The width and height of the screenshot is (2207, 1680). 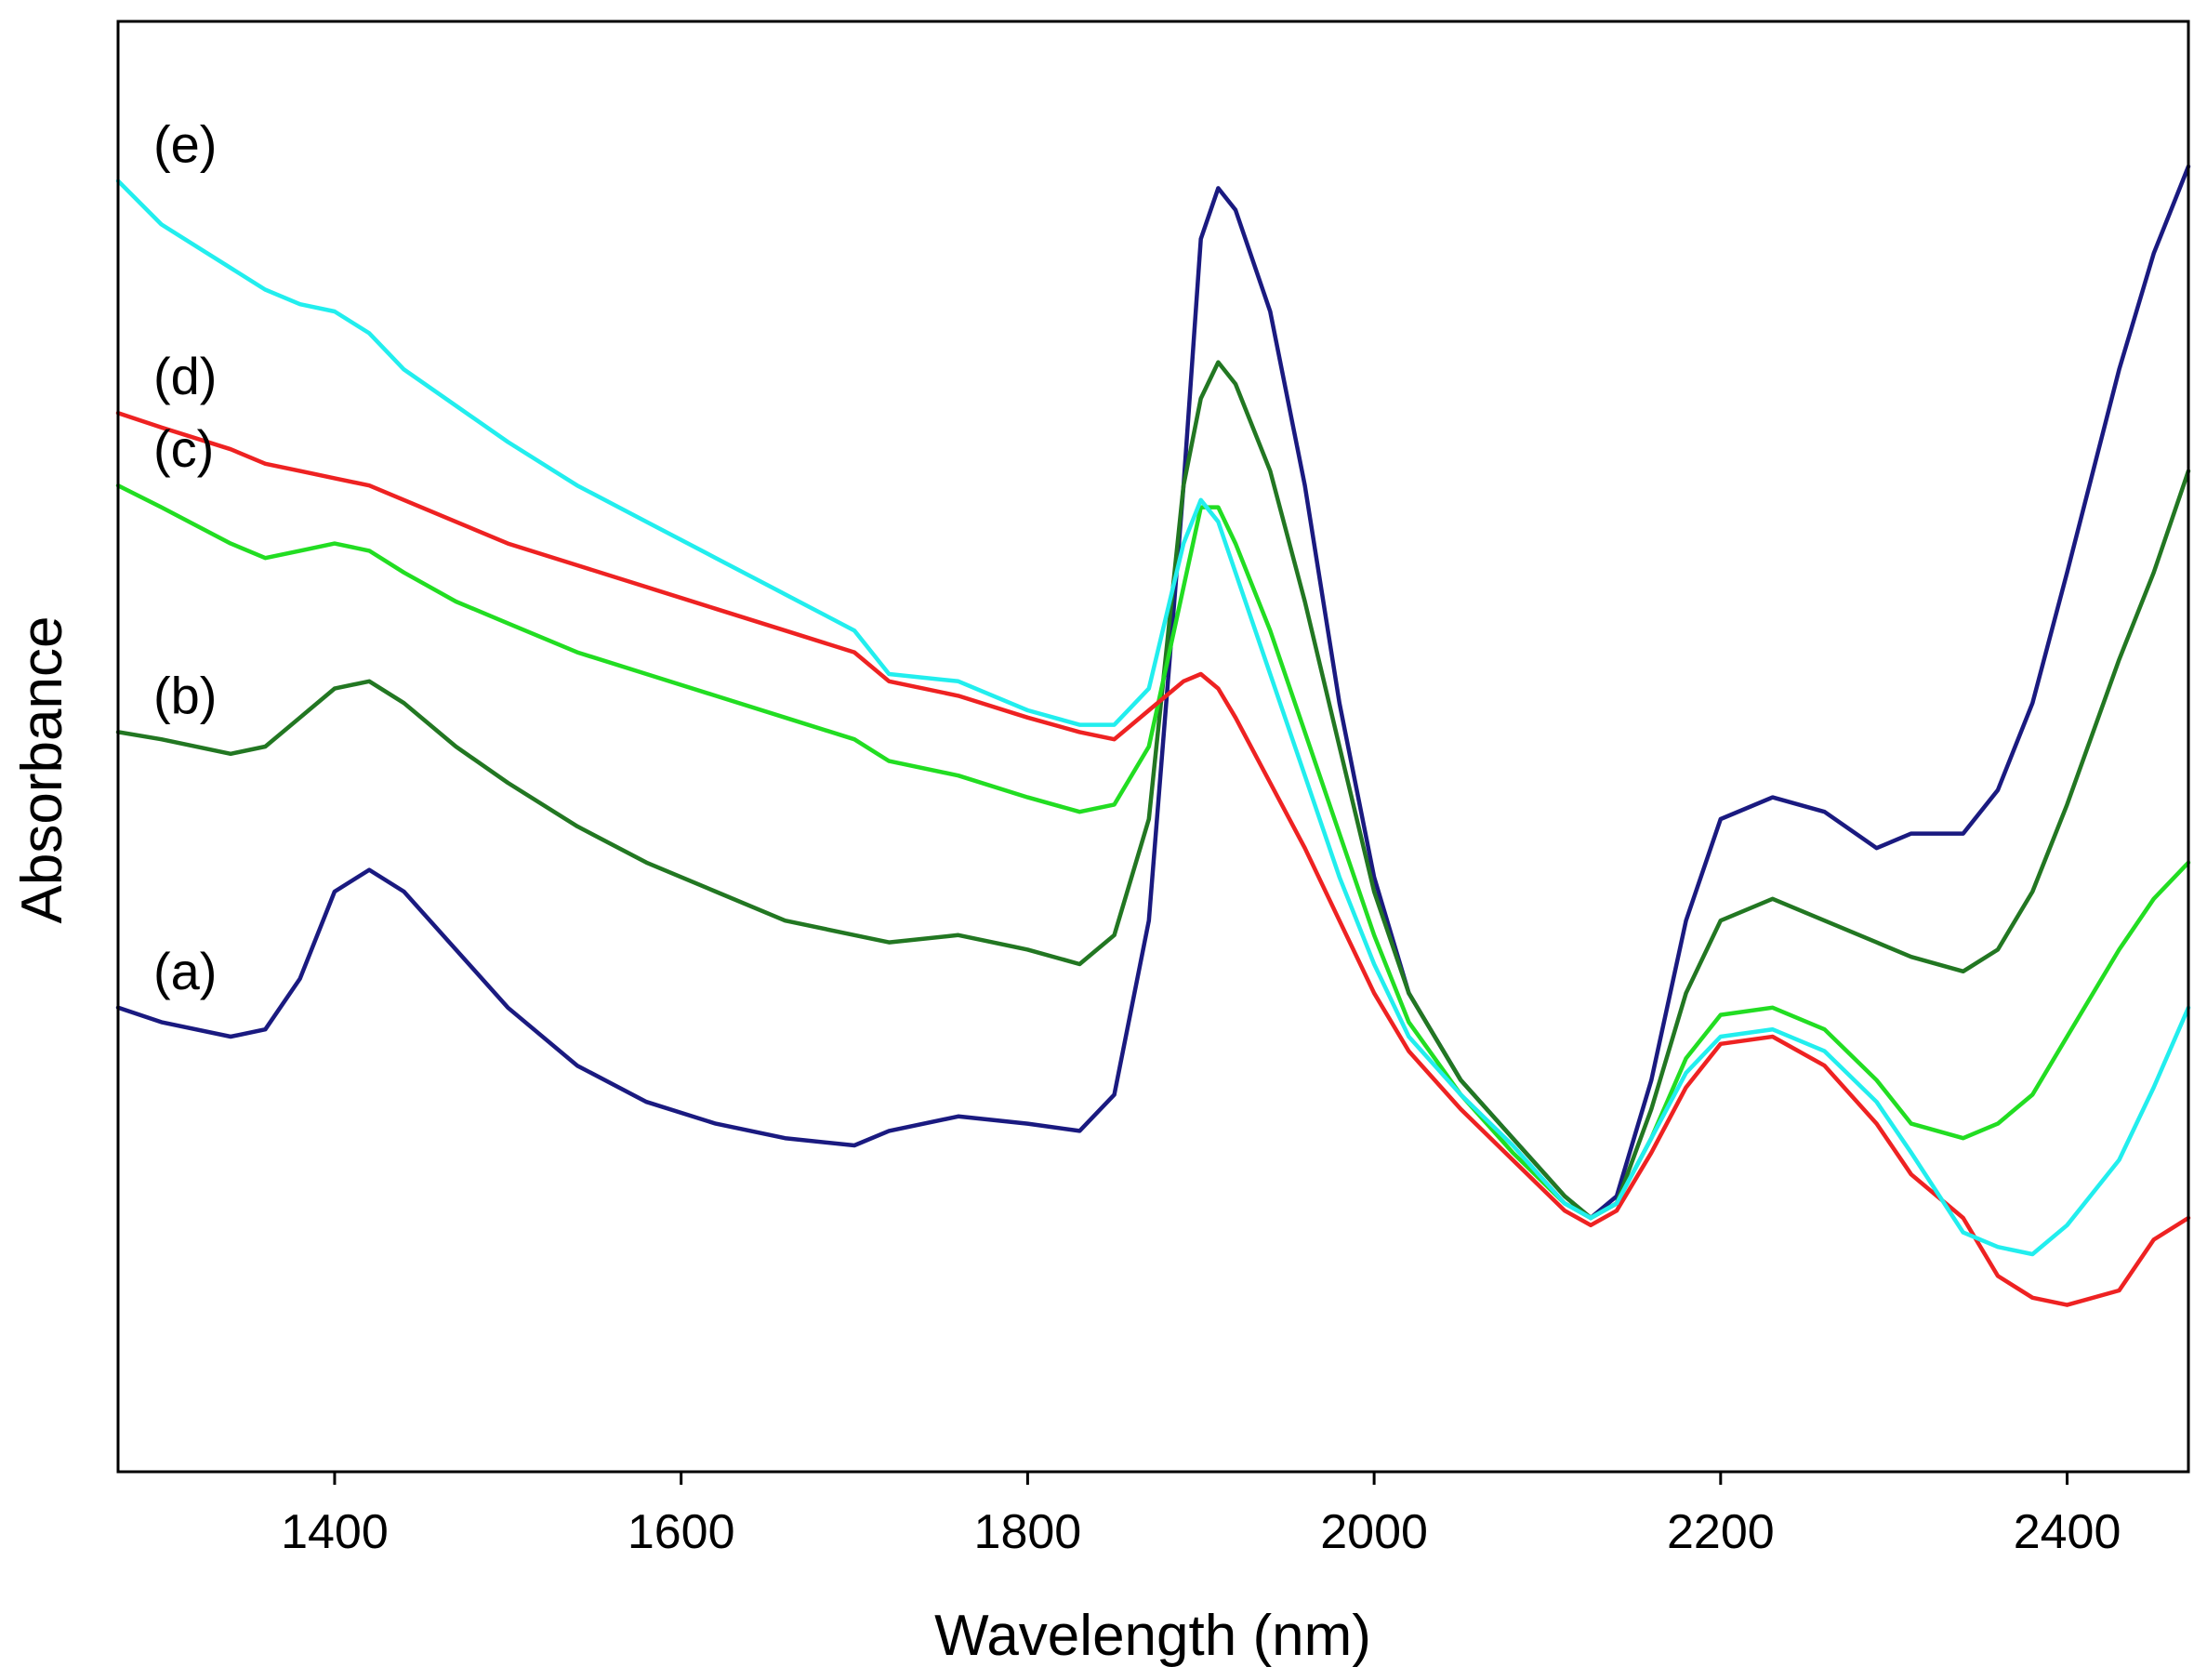 What do you see at coordinates (1374, 1532) in the screenshot?
I see `x-tick-label: 2000` at bounding box center [1374, 1532].